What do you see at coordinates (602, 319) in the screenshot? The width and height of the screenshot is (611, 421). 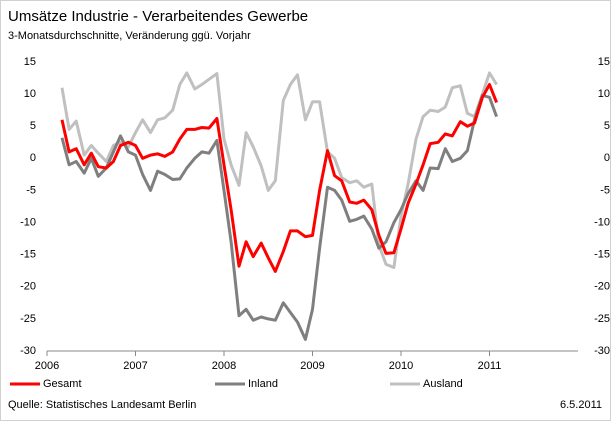 I see `y-tick-label-right: -25` at bounding box center [602, 319].